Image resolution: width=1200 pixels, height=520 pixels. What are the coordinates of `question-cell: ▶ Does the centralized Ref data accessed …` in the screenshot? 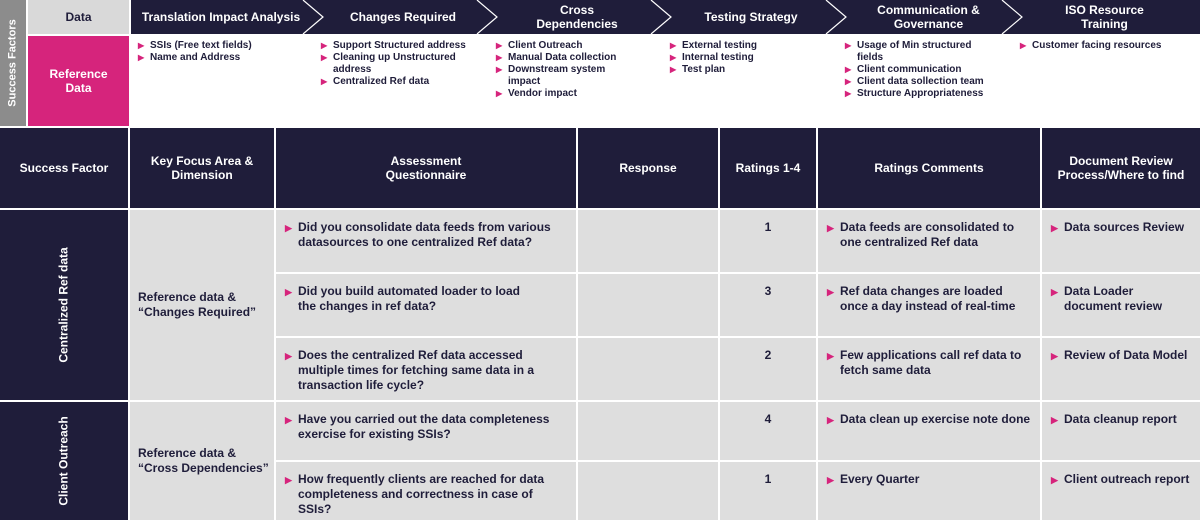 It's located at (426, 369).